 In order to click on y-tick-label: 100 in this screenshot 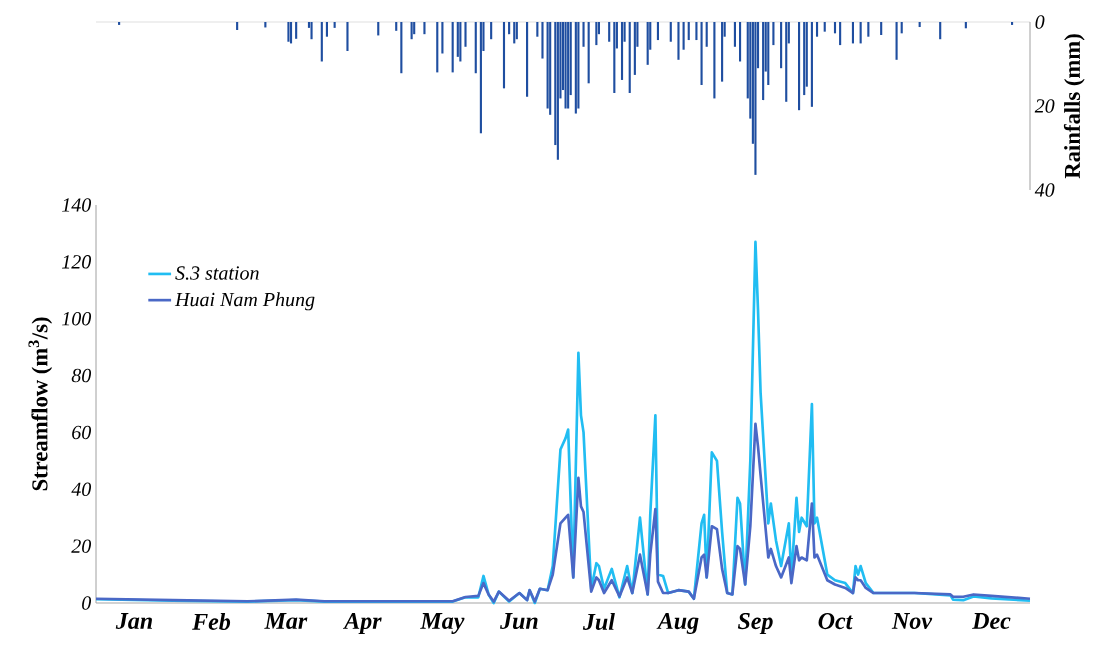, I will do `click(77, 318)`.